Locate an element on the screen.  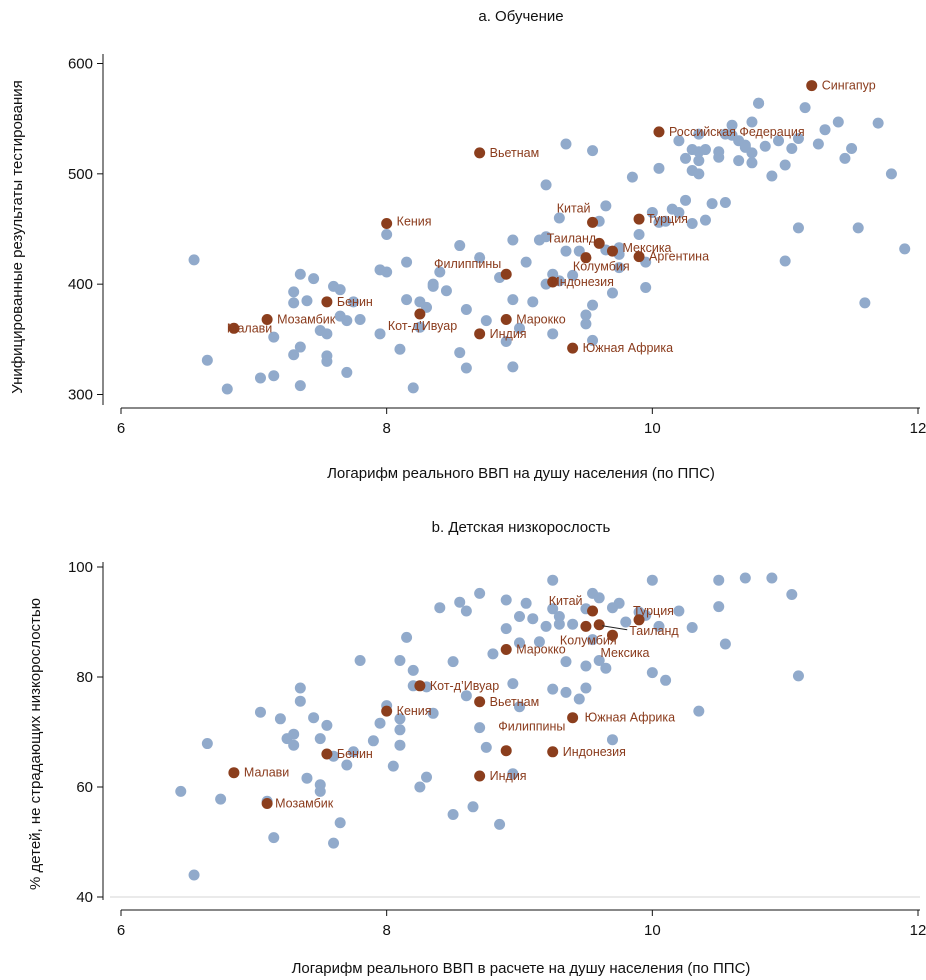
panel-a-xtick-label: 6 is located at coordinates (121, 428).